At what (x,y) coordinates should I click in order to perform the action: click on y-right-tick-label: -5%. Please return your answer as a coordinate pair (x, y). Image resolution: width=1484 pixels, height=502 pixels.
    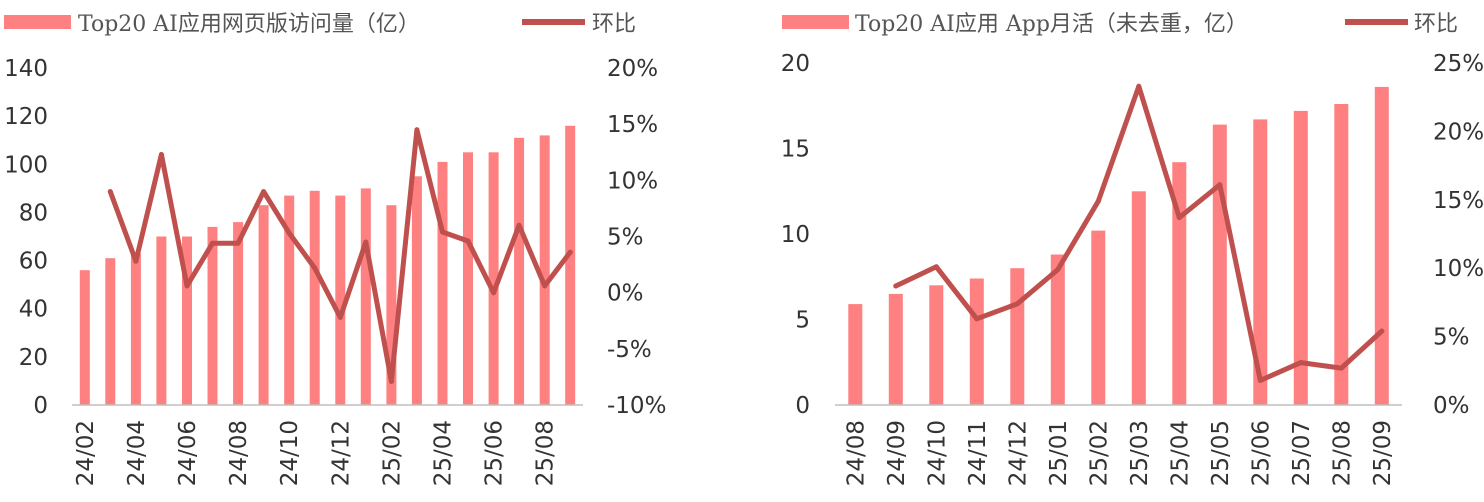
    Looking at the image, I should click on (629, 350).